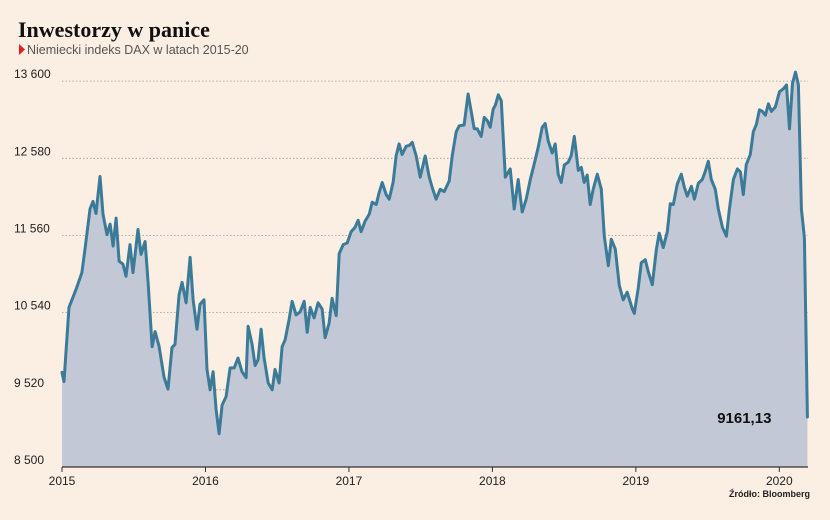 This screenshot has height=520, width=830. Describe the element at coordinates (492, 481) in the screenshot. I see `x-tick-label: 2018` at that location.